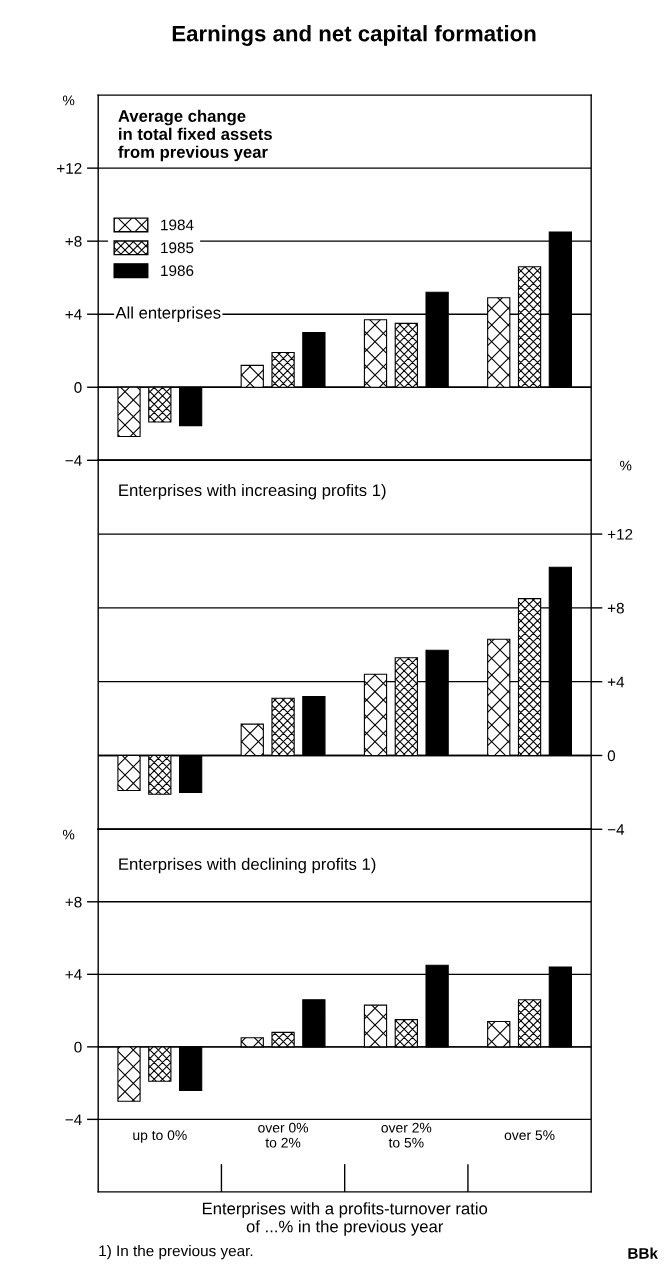  Describe the element at coordinates (176, 1252) in the screenshot. I see `text: 1) In the previous year.` at that location.